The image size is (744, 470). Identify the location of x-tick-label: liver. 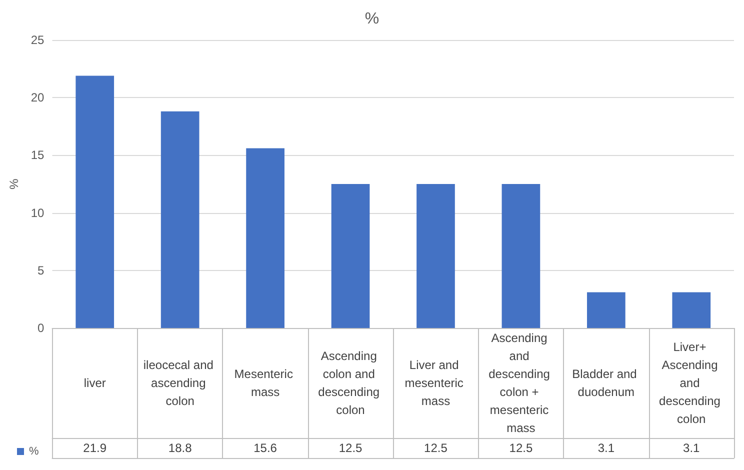
(95, 383).